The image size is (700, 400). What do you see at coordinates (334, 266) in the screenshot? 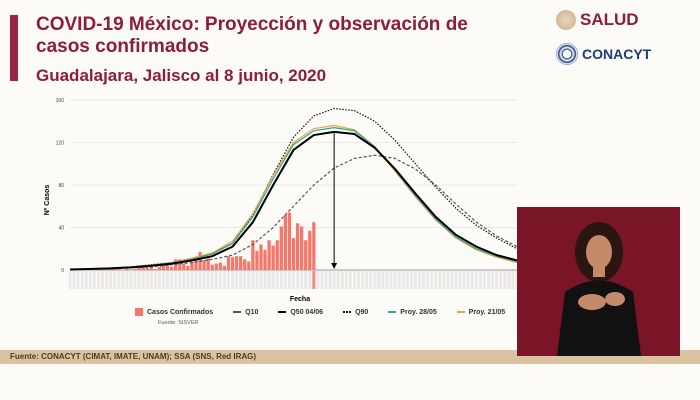
I see `peak-arrowhead` at bounding box center [334, 266].